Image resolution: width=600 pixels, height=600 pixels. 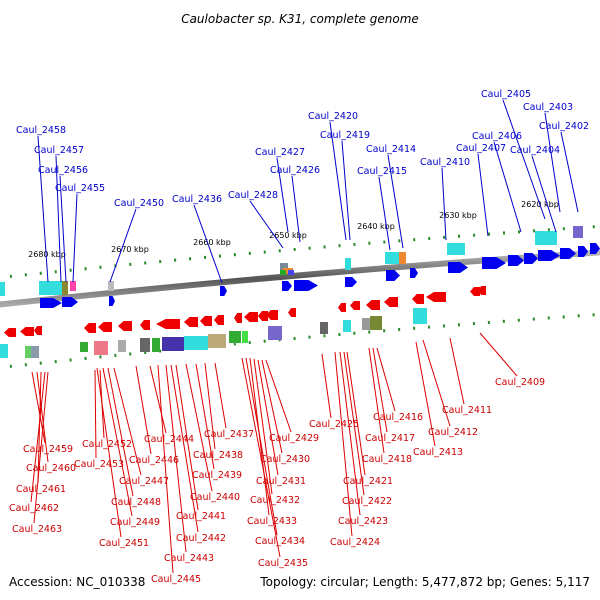 What do you see at coordinates (391, 149) in the screenshot?
I see `gene-label: Caul_2414` at bounding box center [391, 149].